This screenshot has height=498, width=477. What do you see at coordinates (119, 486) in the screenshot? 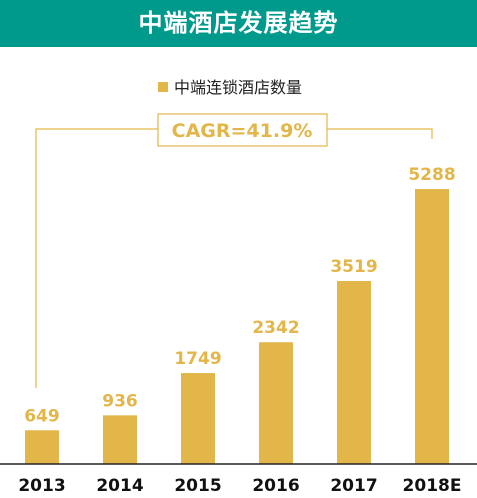
I see `x-tick-2014: 2014` at bounding box center [119, 486].